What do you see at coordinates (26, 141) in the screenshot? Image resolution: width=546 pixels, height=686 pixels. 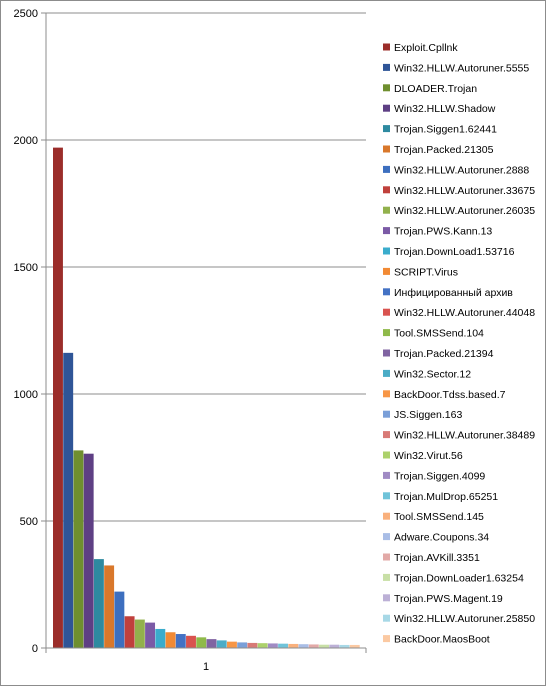 I see `y-tick-label: 2000` at bounding box center [26, 141].